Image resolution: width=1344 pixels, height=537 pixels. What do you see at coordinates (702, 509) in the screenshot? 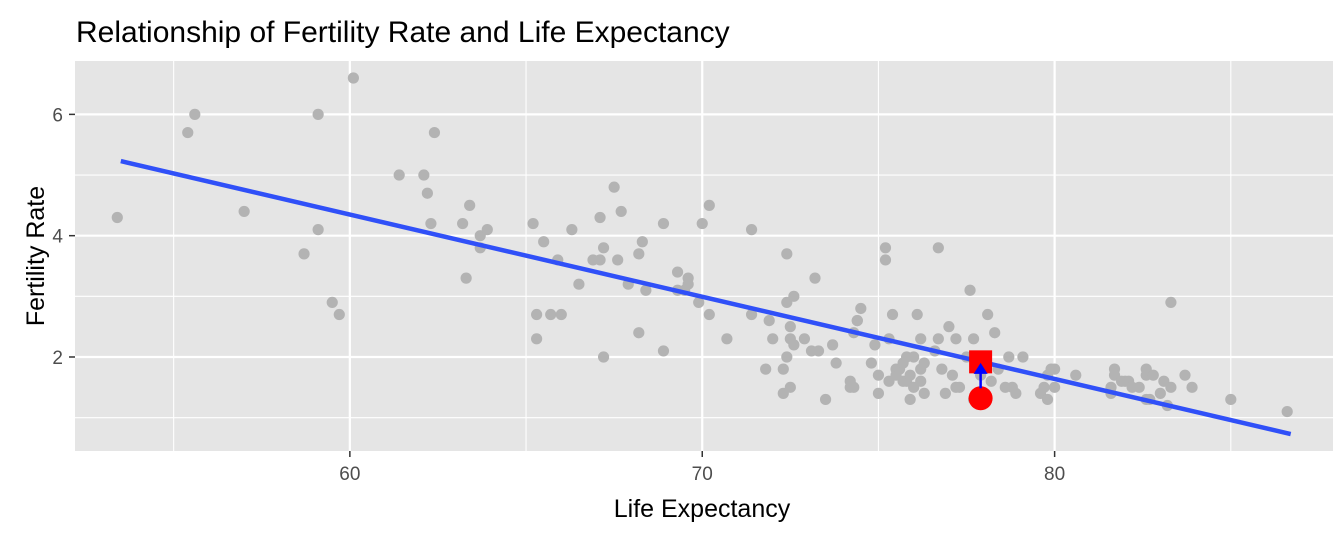
I see `x-axis-title: Life Expectancy` at bounding box center [702, 509].